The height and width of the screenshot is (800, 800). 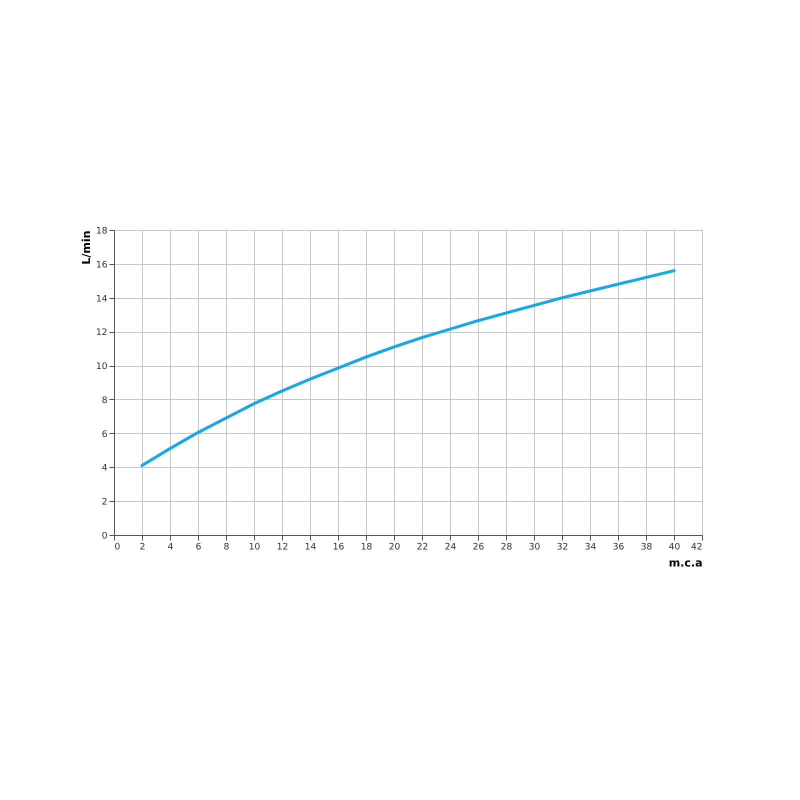 I want to click on y-tick-label: 16, so click(x=102, y=265).